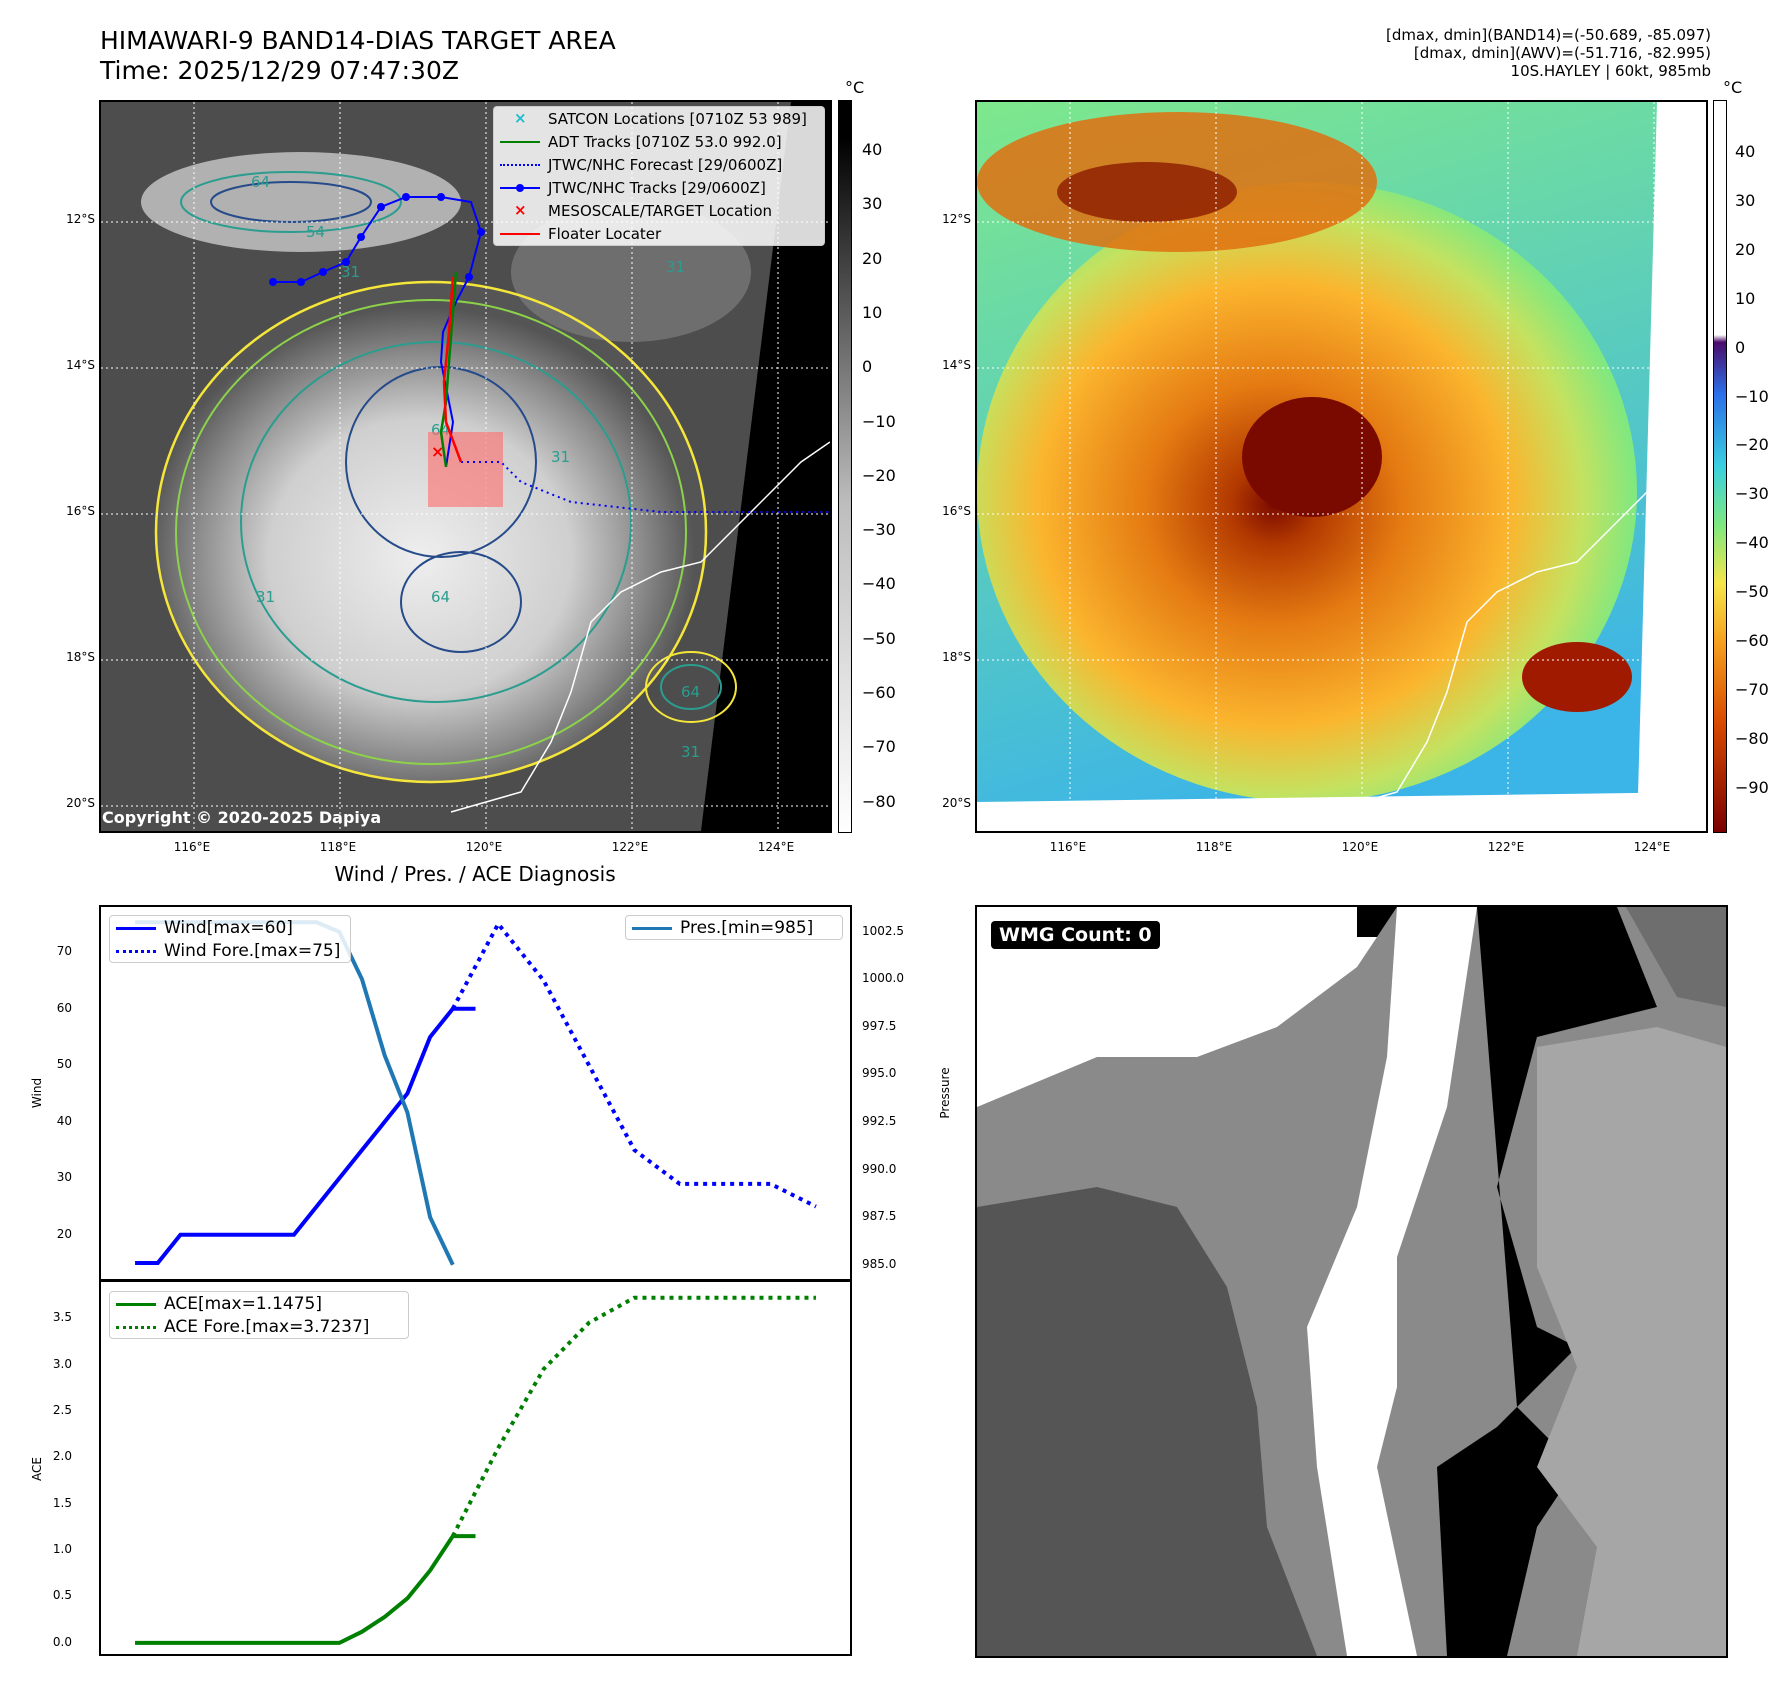  Describe the element at coordinates (64, 1177) in the screenshot. I see `wind-ytick: 30` at that location.